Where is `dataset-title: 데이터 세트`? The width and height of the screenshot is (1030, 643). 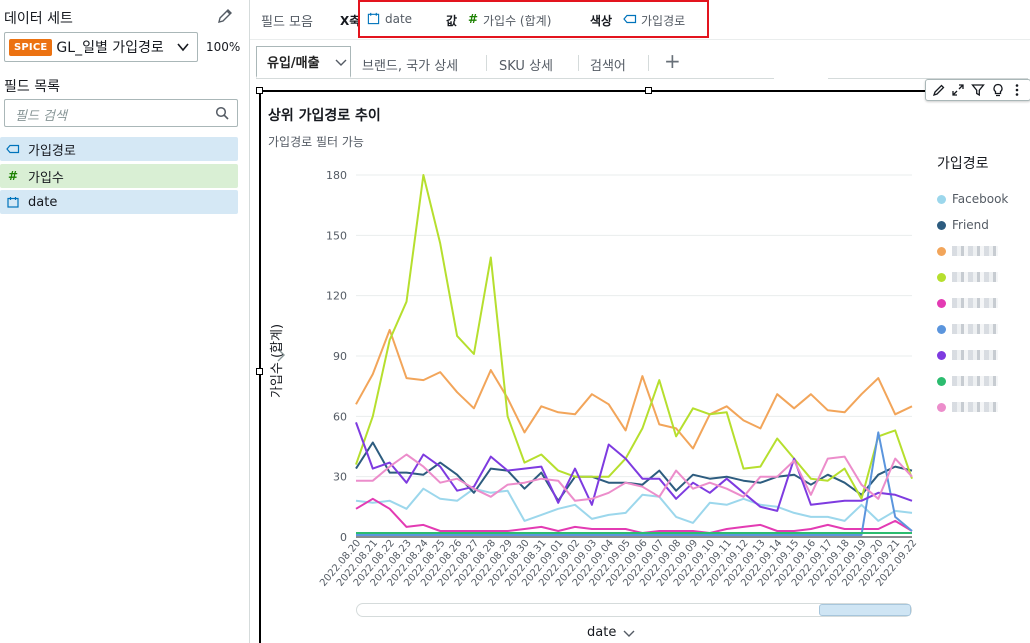 dataset-title: 데이터 세트 is located at coordinates (38, 19).